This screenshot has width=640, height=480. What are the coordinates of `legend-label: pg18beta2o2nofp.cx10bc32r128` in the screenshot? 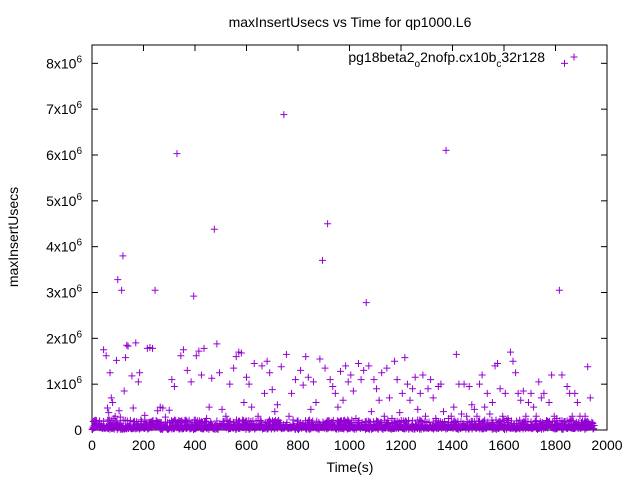 It's located at (446, 59).